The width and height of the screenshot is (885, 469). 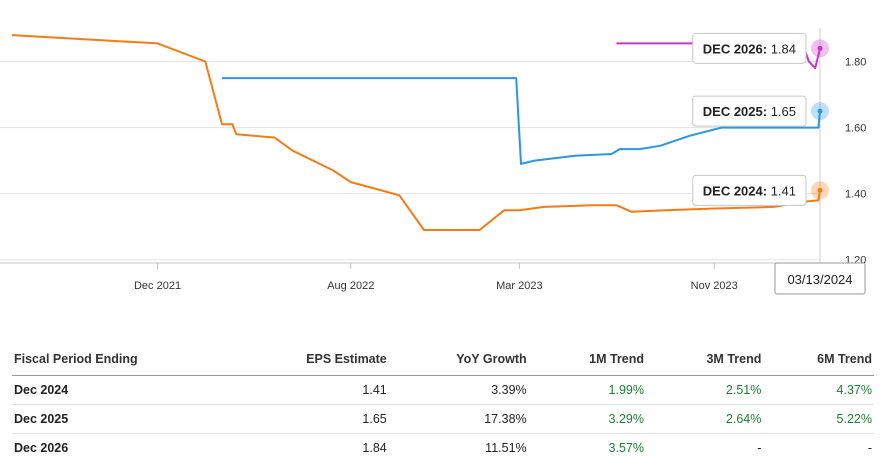 What do you see at coordinates (111, 419) in the screenshot?
I see `cell-period: Dec 2025` at bounding box center [111, 419].